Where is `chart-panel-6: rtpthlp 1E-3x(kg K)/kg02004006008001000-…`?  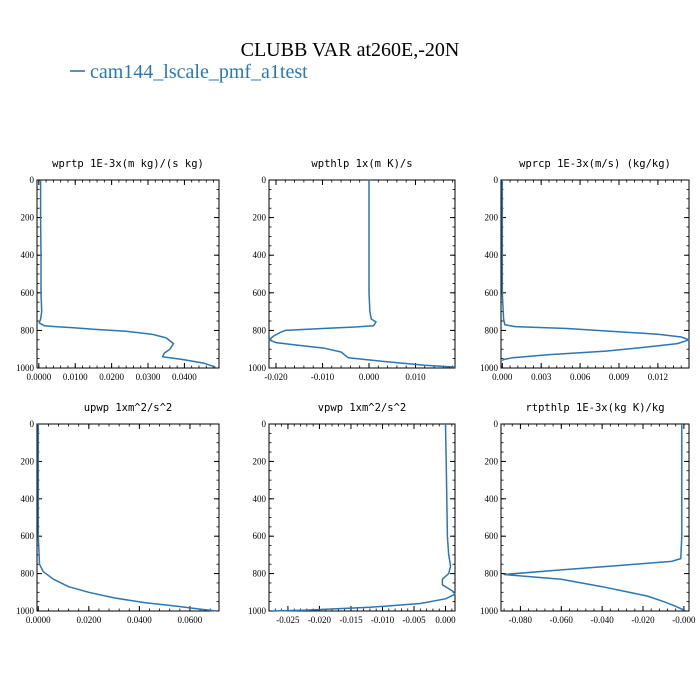 chart-panel-6: rtpthlp 1E-3x(kg K)/kg02004006008001000-… is located at coordinates (588, 513).